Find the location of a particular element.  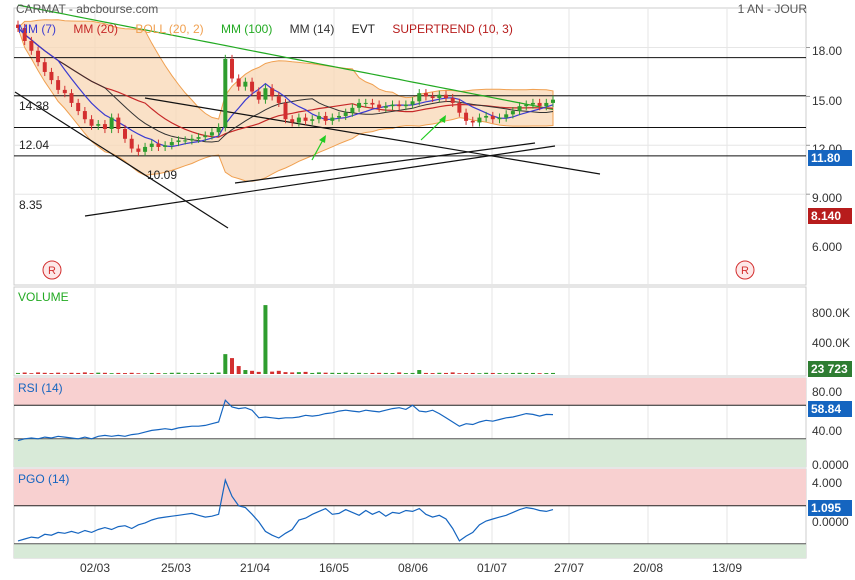

legend-mm14: MM (14) is located at coordinates (312, 29).